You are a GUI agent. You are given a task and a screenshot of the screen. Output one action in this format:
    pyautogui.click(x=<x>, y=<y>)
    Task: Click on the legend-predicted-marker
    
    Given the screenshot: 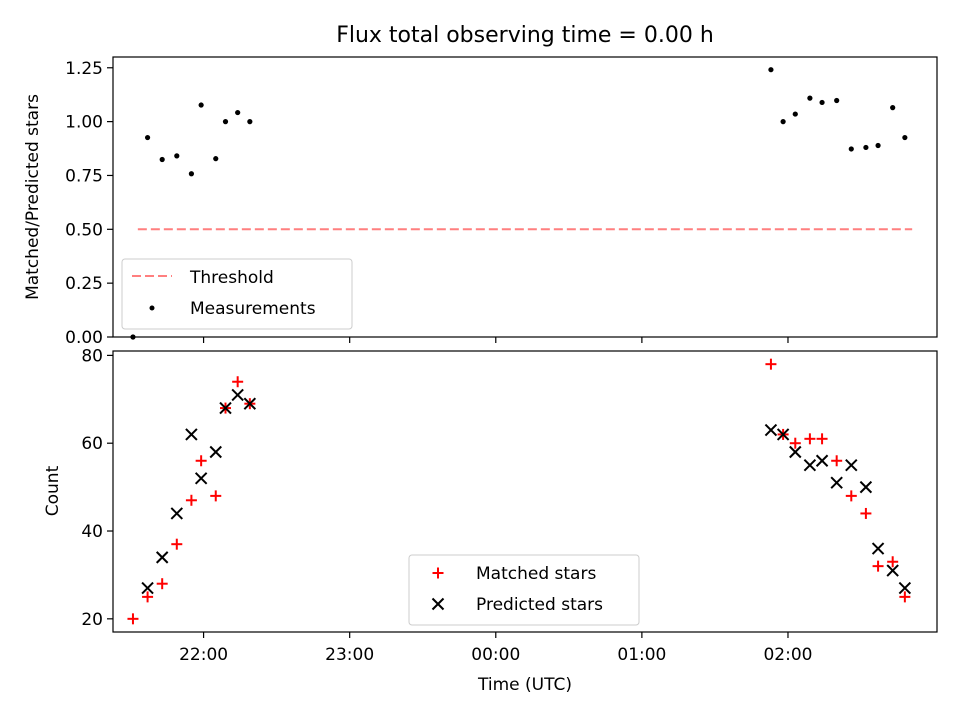 What is the action you would take?
    pyautogui.click(x=438, y=604)
    